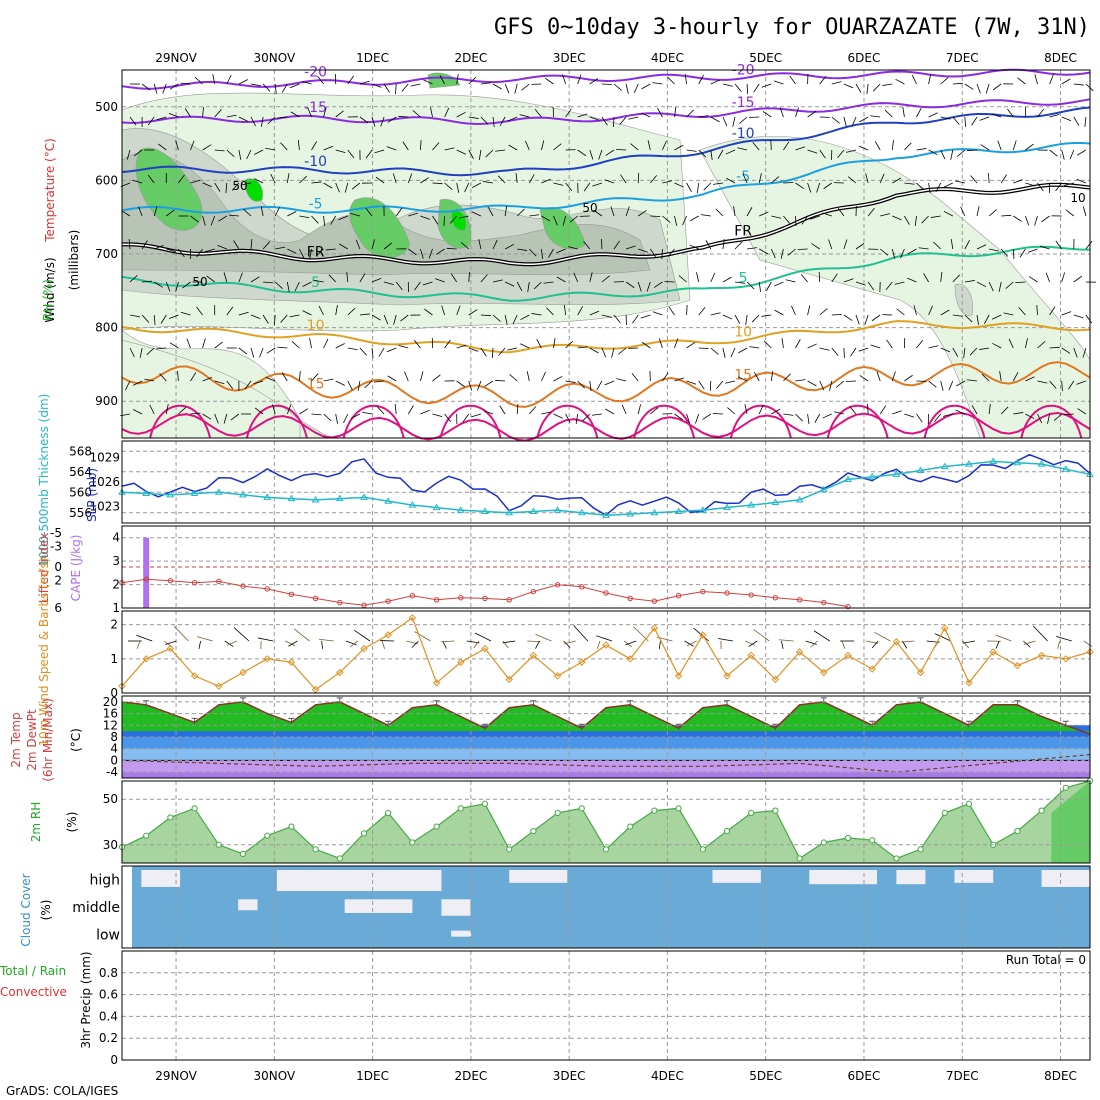 This screenshot has width=1100, height=1100. Describe the element at coordinates (606, 482) in the screenshot. I see `panel-frame` at that location.